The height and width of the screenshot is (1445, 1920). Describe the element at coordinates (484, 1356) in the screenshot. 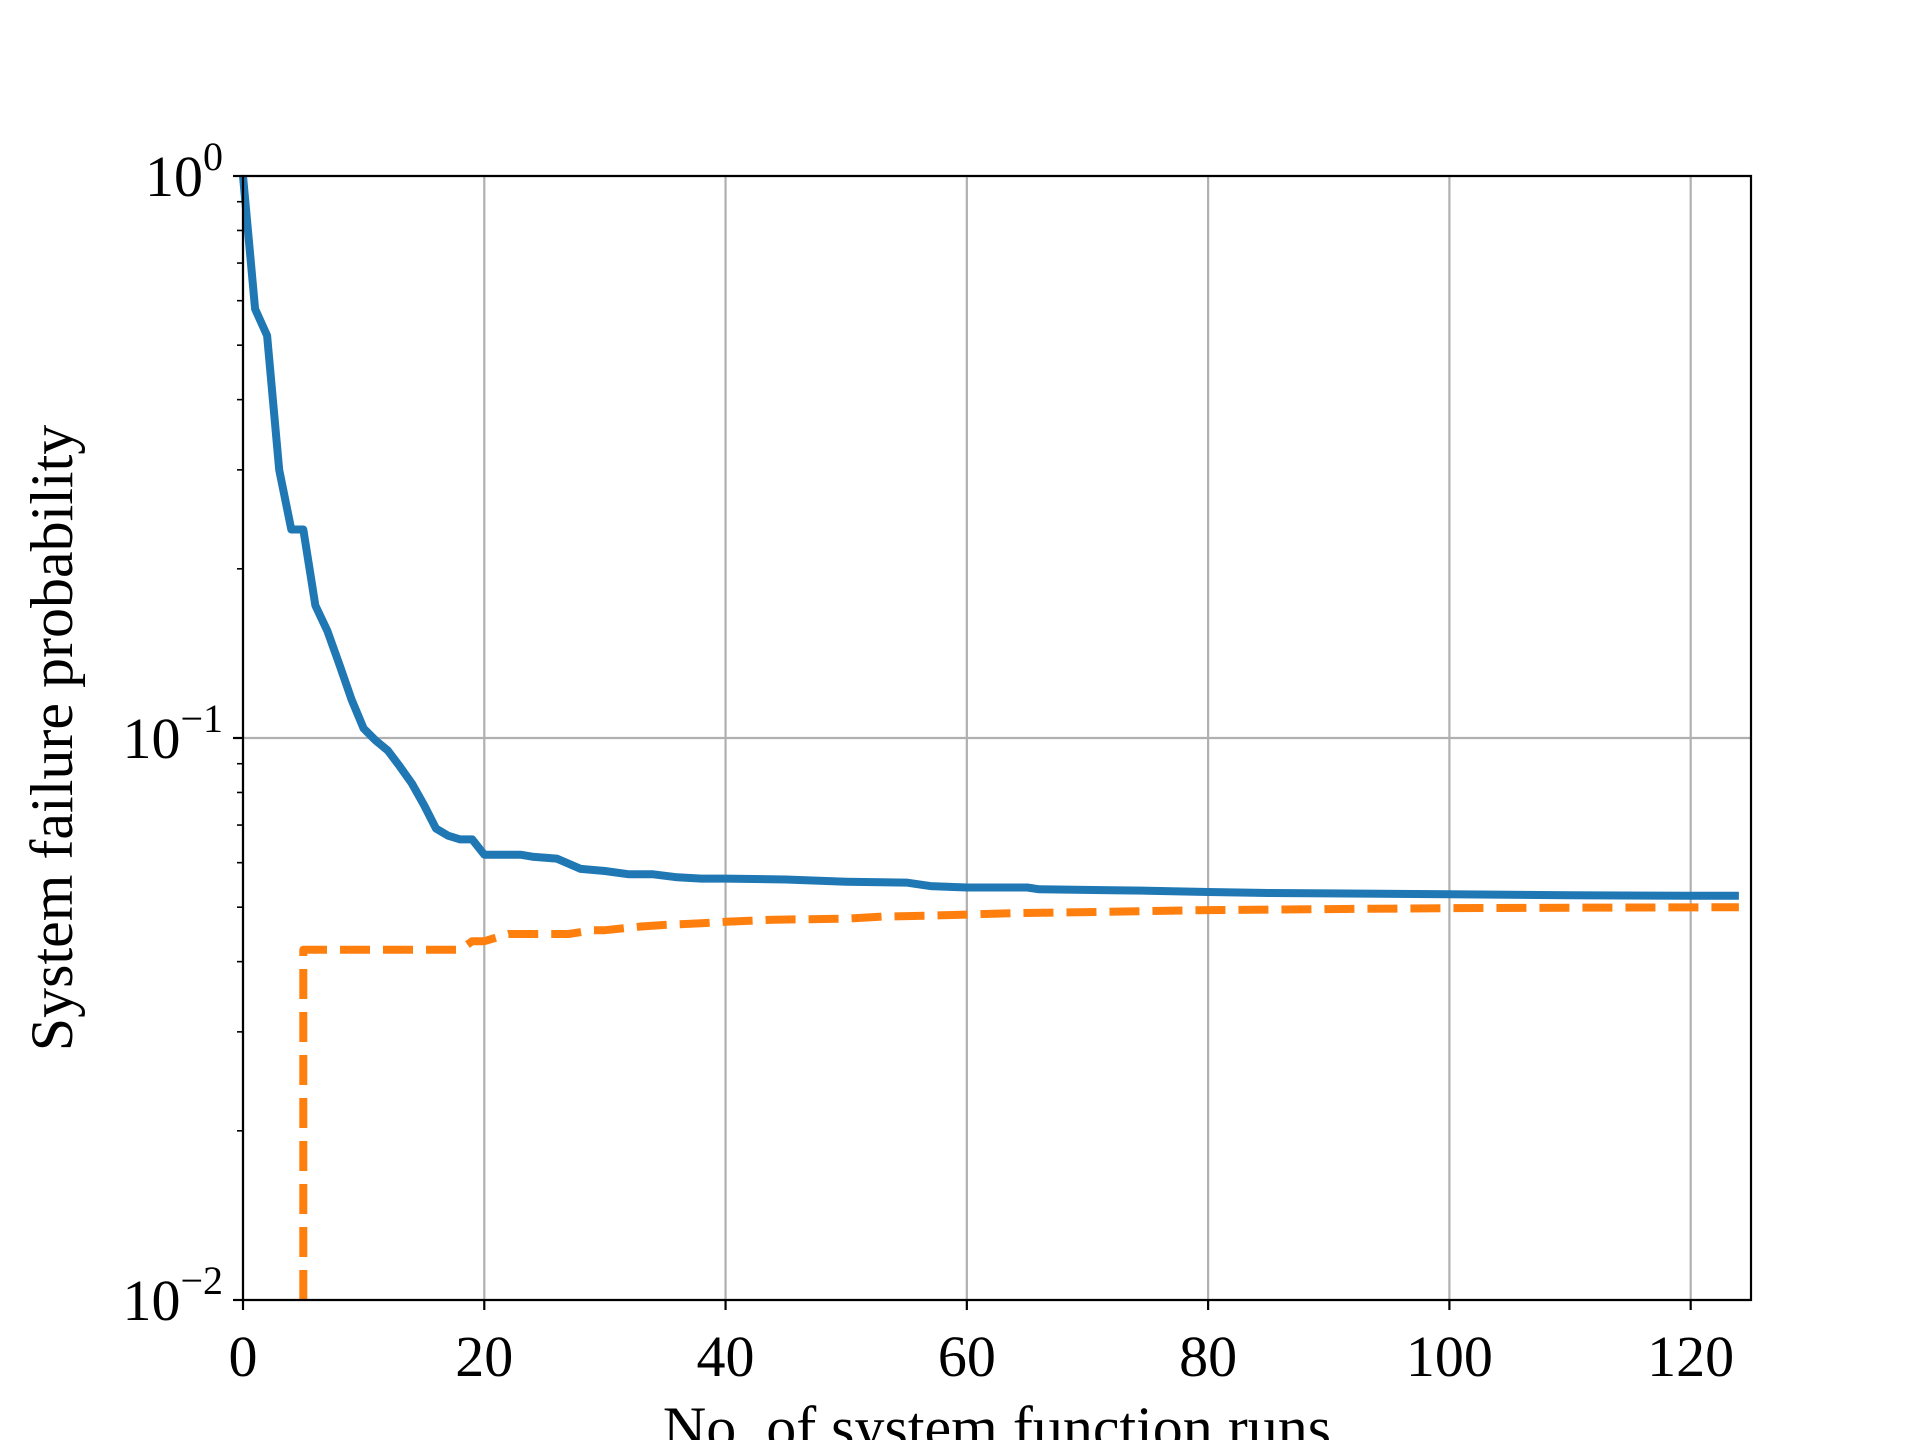

I see `x-tick-label: 20` at that location.